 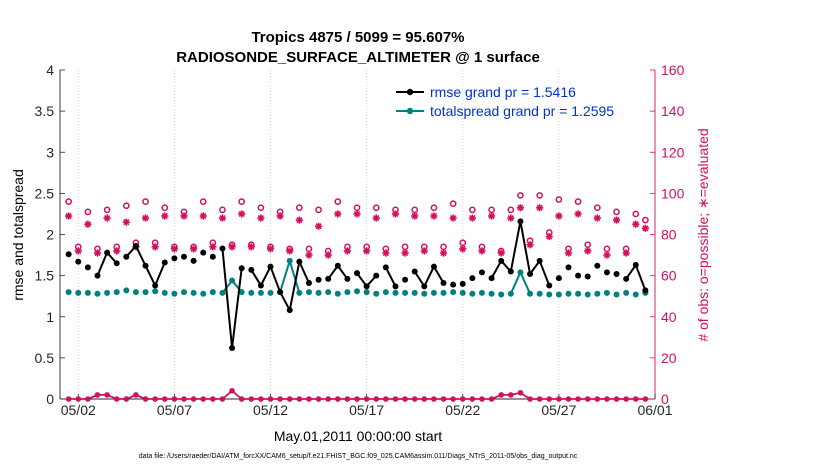 What do you see at coordinates (50, 70) in the screenshot?
I see `y-tick-label-left: 4` at bounding box center [50, 70].